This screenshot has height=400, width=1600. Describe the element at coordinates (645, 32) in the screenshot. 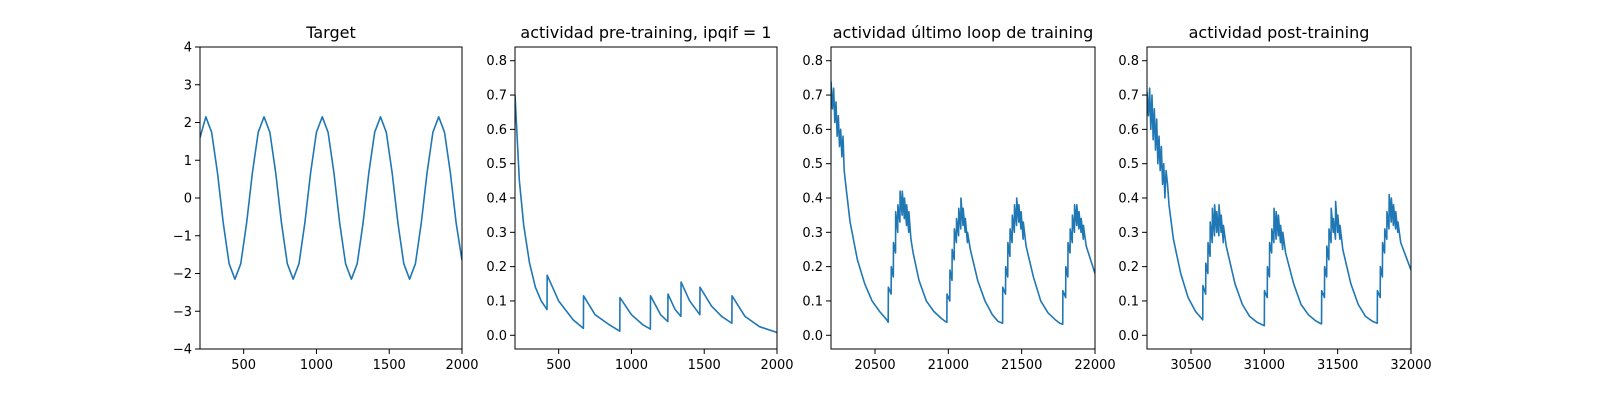

I see `chart-title: actividad pre-training, ipqif = 1` at that location.